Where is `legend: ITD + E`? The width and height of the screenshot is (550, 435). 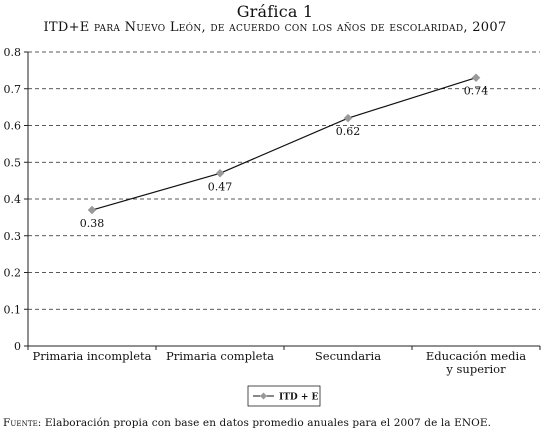
legend: ITD + E is located at coordinates (284, 396).